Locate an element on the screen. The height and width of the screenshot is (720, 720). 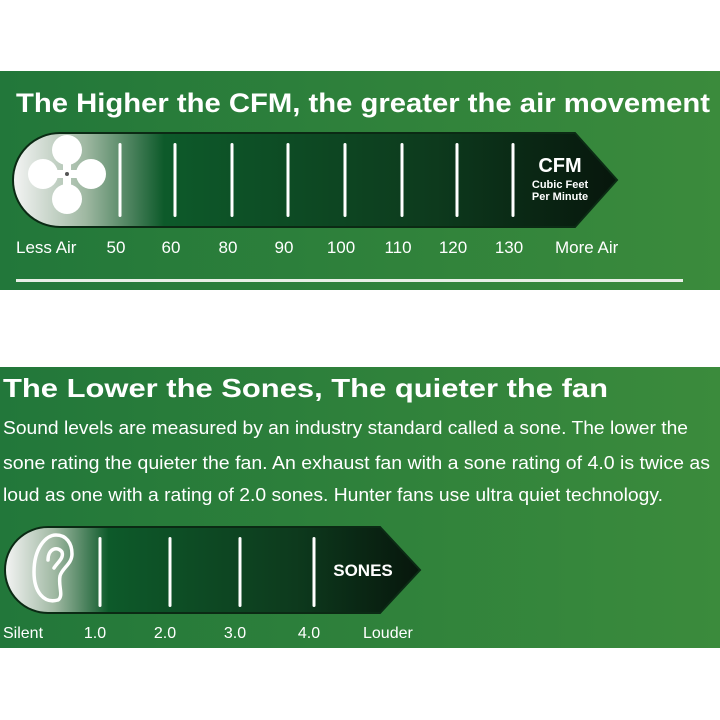
sones-high-label: Louder is located at coordinates (388, 633).